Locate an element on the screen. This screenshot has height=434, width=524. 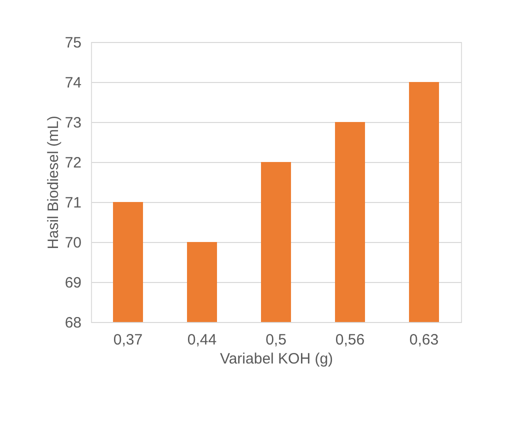
x-tick-label: 0,5 is located at coordinates (276, 340).